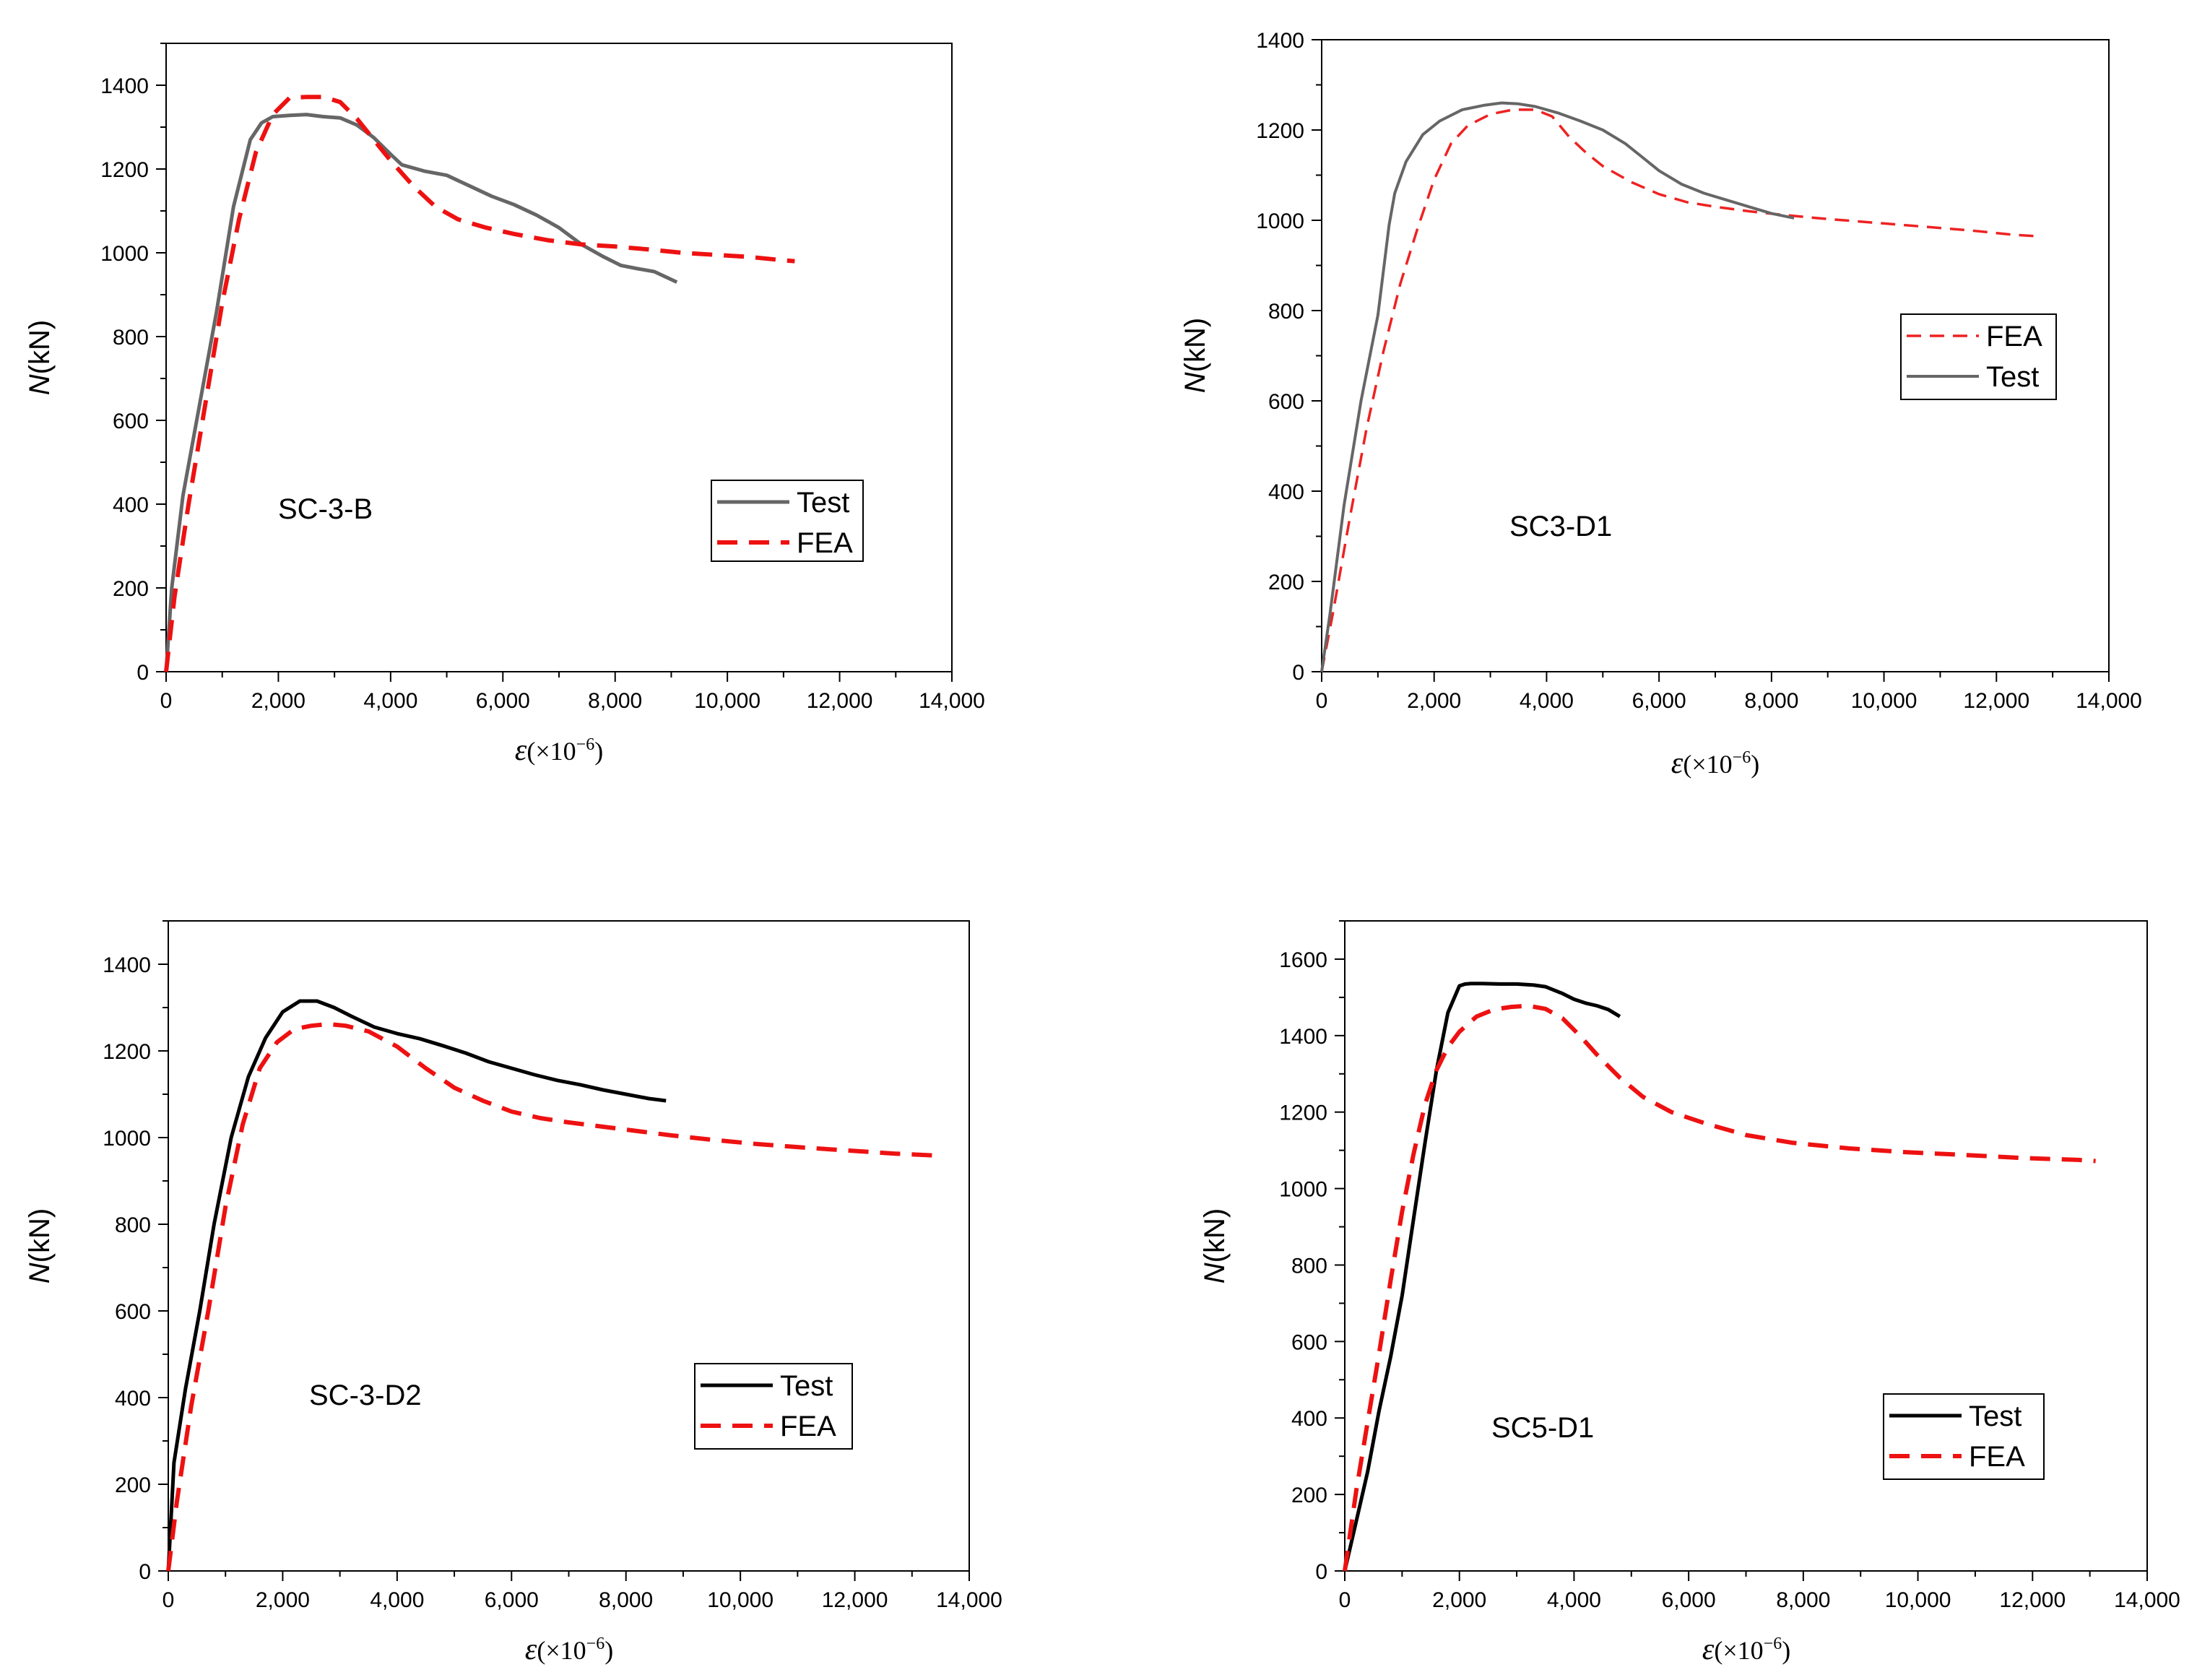  Describe the element at coordinates (1303, 960) in the screenshot. I see `y-tick-label: 1600` at that location.